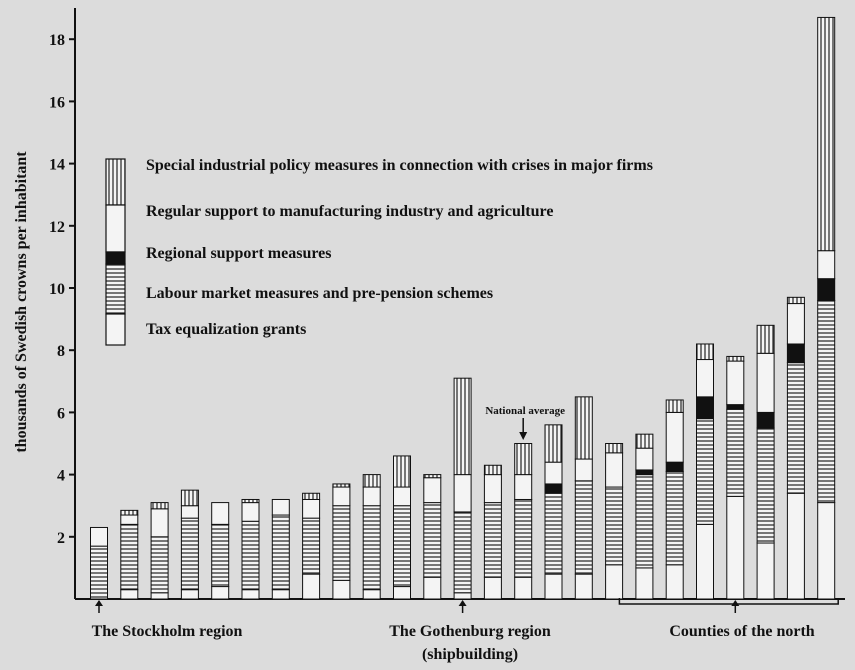 The width and height of the screenshot is (855, 670). What do you see at coordinates (57, 289) in the screenshot?
I see `y-tick-label: 10` at bounding box center [57, 289].